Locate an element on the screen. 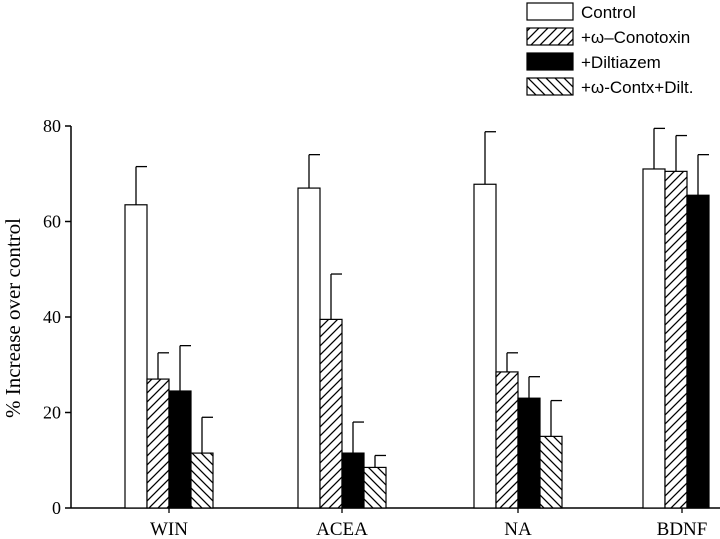 This screenshot has width=720, height=539. x-tick-label: BDNF is located at coordinates (682, 529).